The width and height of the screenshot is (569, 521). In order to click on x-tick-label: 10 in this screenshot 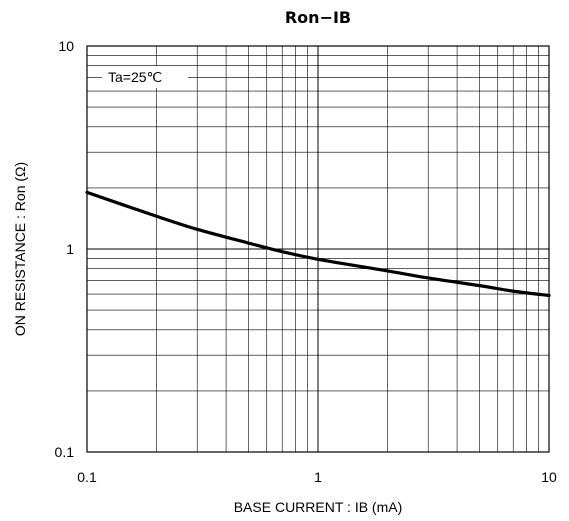, I will do `click(549, 477)`.